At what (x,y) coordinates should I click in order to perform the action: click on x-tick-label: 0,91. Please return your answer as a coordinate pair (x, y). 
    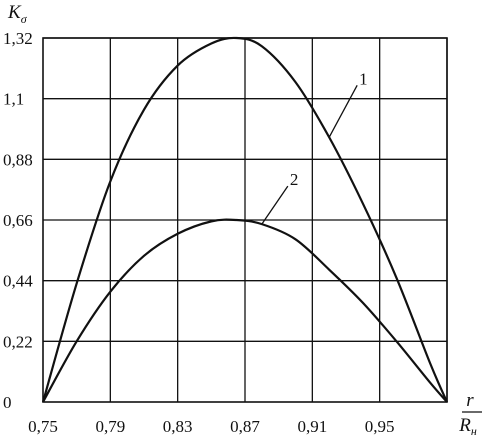
    Looking at the image, I should click on (312, 426).